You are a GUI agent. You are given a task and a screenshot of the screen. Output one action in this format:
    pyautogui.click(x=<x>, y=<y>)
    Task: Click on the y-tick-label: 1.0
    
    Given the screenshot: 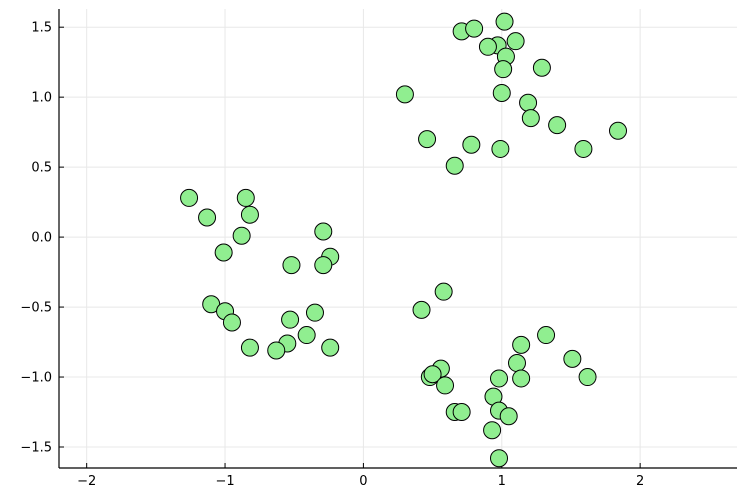 What is the action you would take?
    pyautogui.click(x=41, y=98)
    